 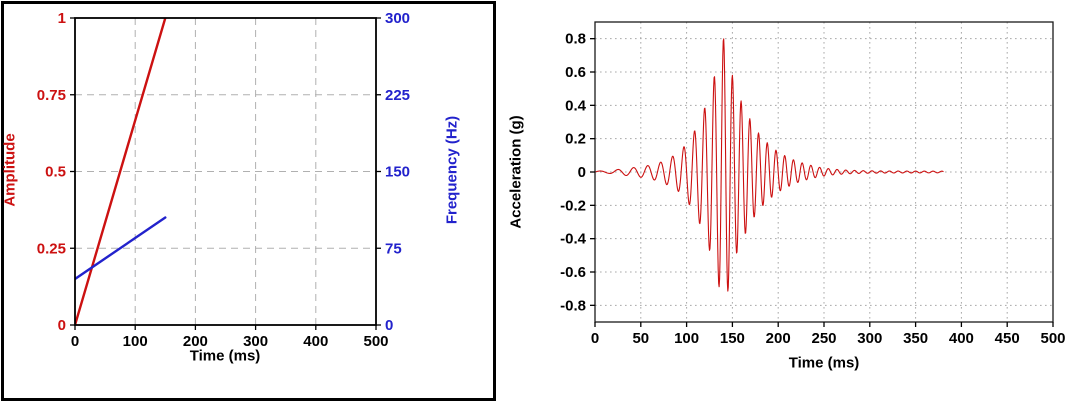 I want to click on svg-text: 0.5, so click(x=55, y=172).